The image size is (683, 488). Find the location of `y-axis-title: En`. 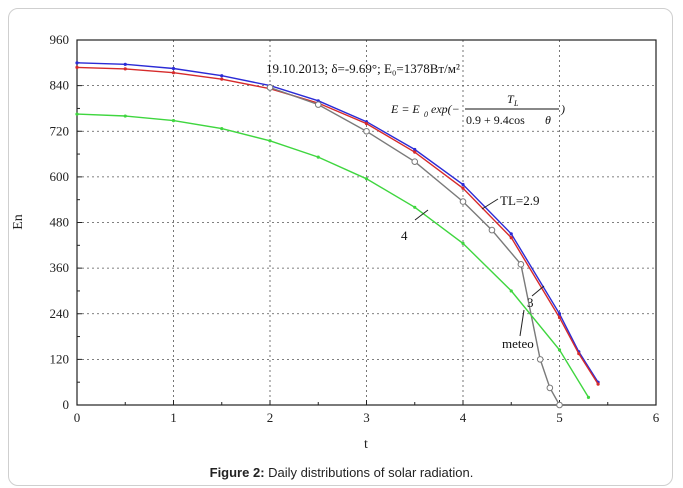

y-axis-title: En is located at coordinates (18, 222).